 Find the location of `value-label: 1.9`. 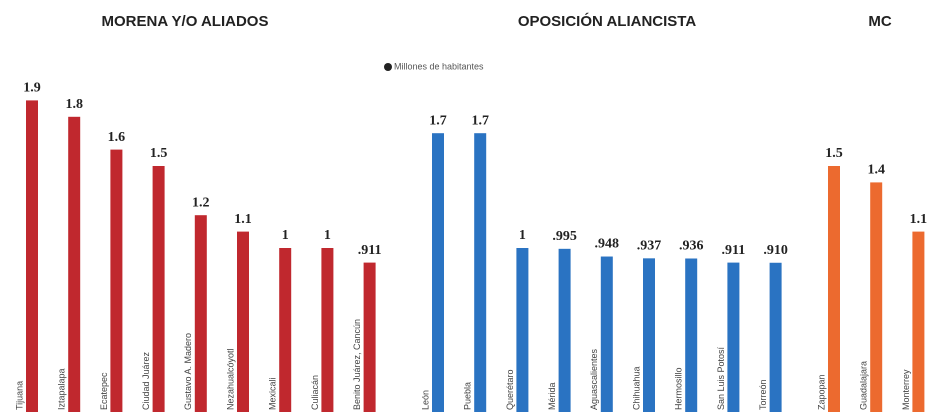

value-label: 1.9 is located at coordinates (32, 88).